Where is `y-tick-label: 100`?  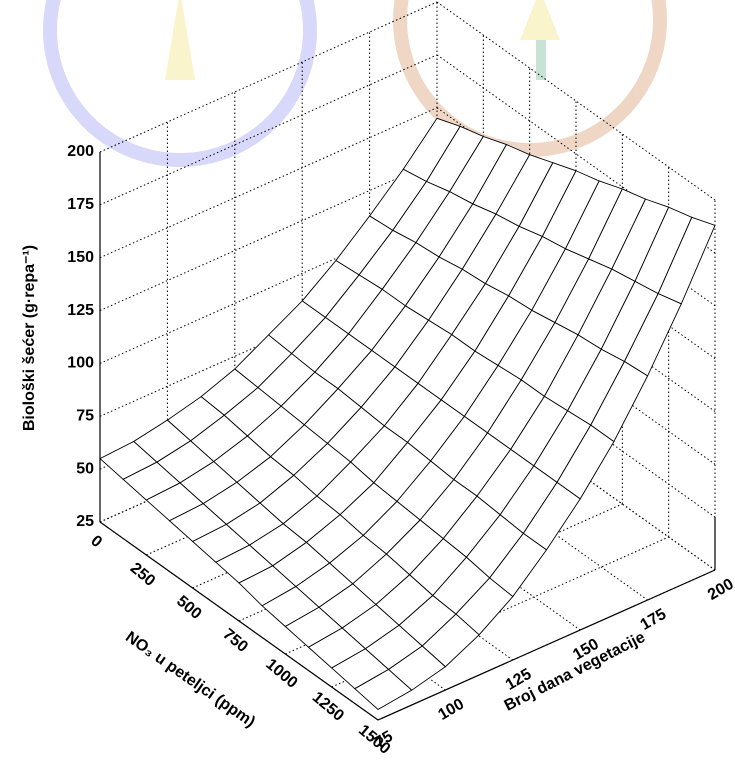
y-tick-label: 100 is located at coordinates (451, 710).